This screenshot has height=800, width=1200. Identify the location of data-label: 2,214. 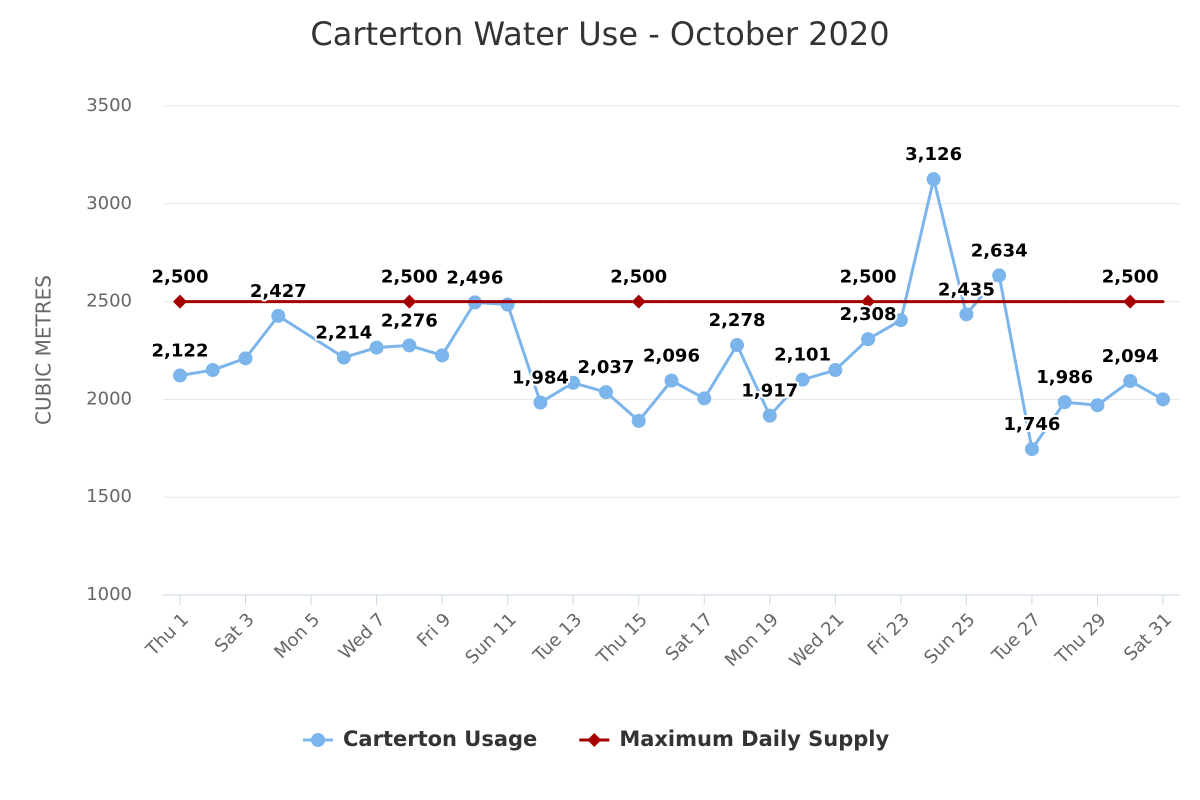
(343, 333).